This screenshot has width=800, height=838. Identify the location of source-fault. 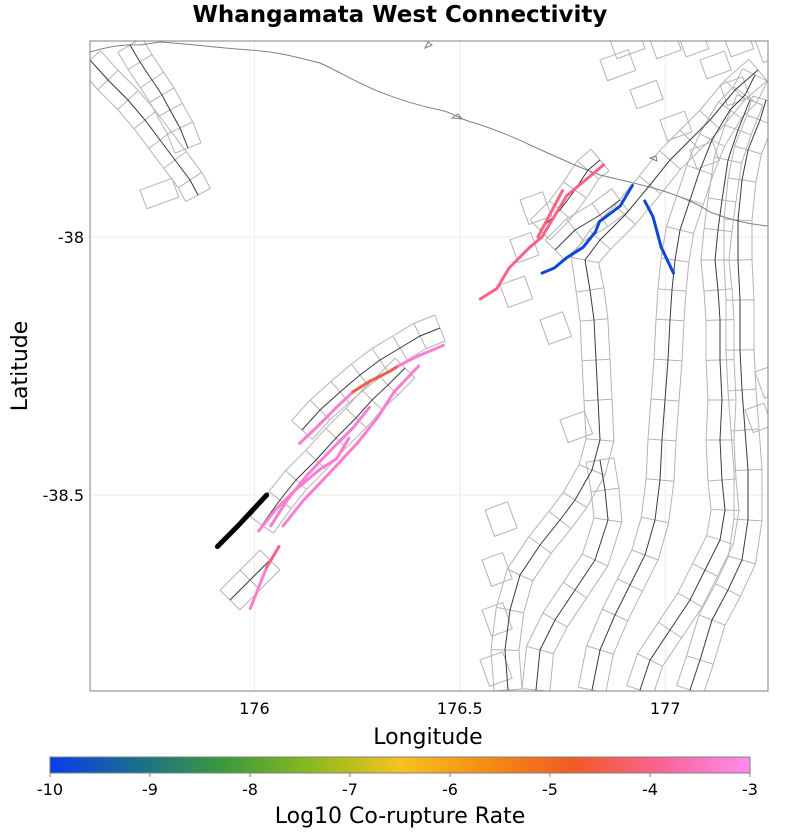
(242, 521).